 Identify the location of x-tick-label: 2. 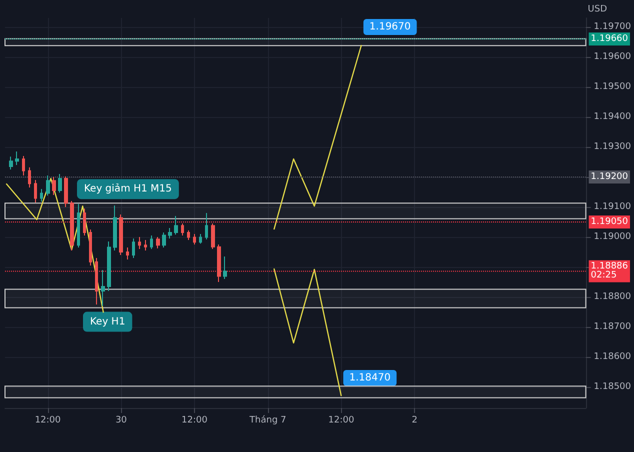
(415, 421).